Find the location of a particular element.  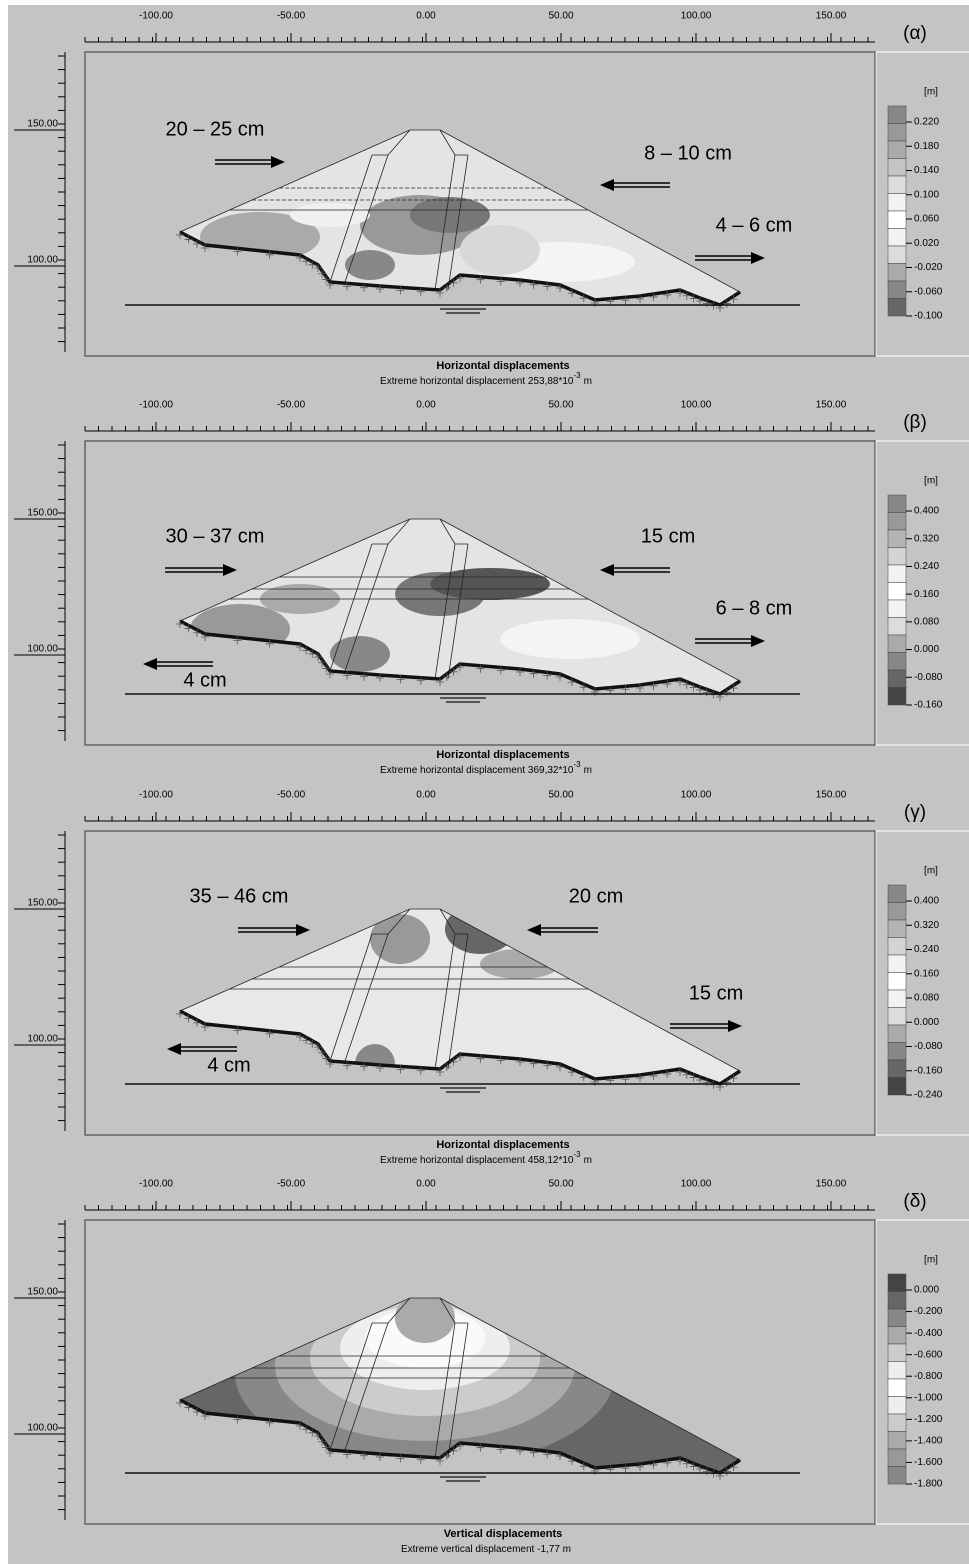

x-tick-label: -50.00 is located at coordinates (291, 16).